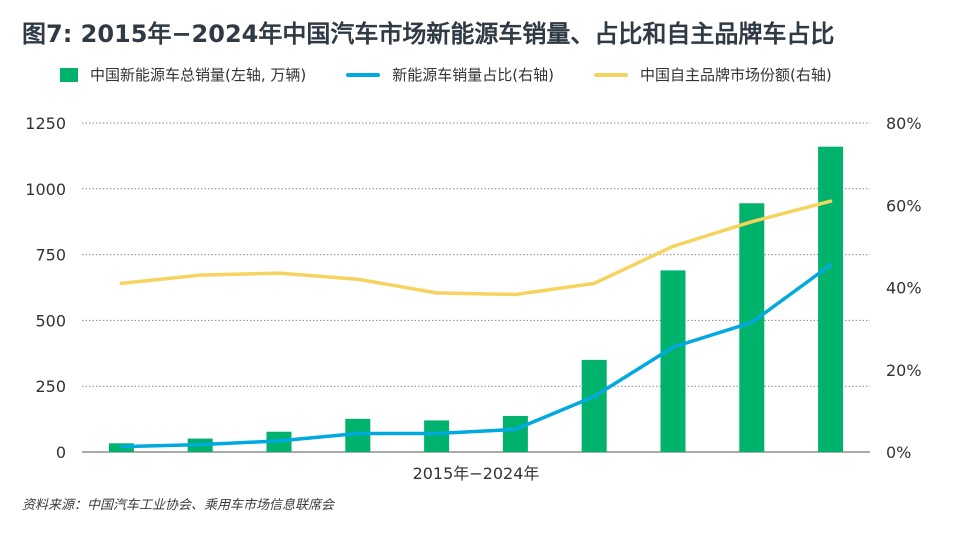 The width and height of the screenshot is (954, 546). Describe the element at coordinates (50, 386) in the screenshot. I see `y-left-tick-label: 250` at that location.